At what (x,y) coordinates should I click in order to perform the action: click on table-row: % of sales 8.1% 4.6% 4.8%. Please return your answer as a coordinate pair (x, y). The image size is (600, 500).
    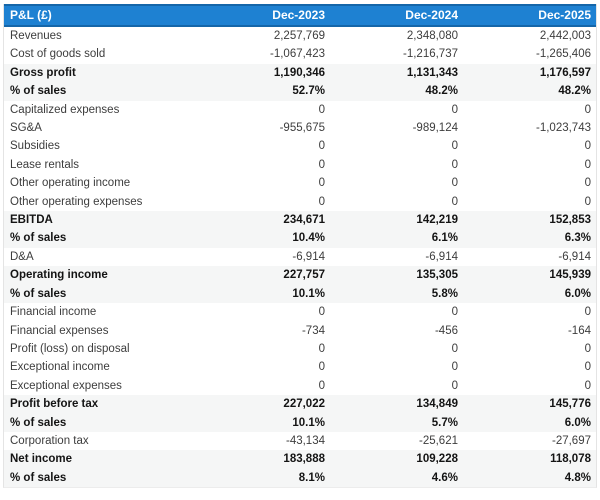
    Looking at the image, I should click on (300, 478).